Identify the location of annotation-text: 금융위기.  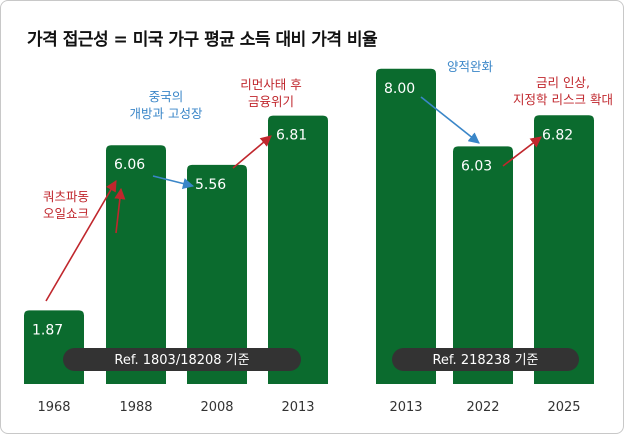
(271, 101).